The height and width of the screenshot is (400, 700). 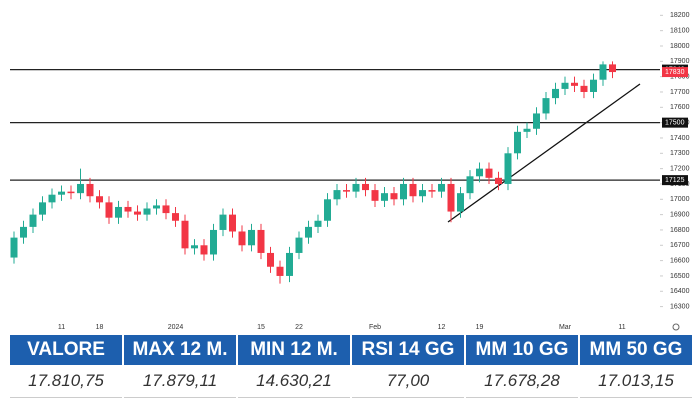 What do you see at coordinates (680, 306) in the screenshot?
I see `y-tick-label: 16300` at bounding box center [680, 306].